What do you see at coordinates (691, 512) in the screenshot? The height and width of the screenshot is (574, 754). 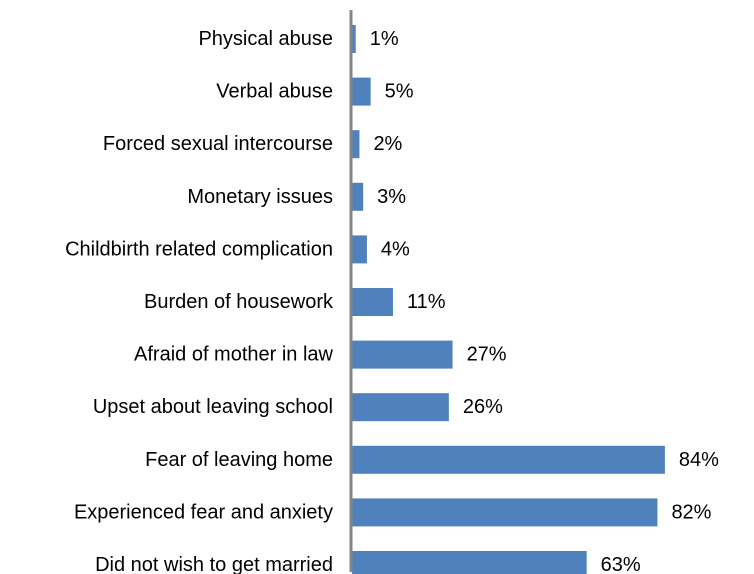 I see `value-label-9: 82%` at bounding box center [691, 512].